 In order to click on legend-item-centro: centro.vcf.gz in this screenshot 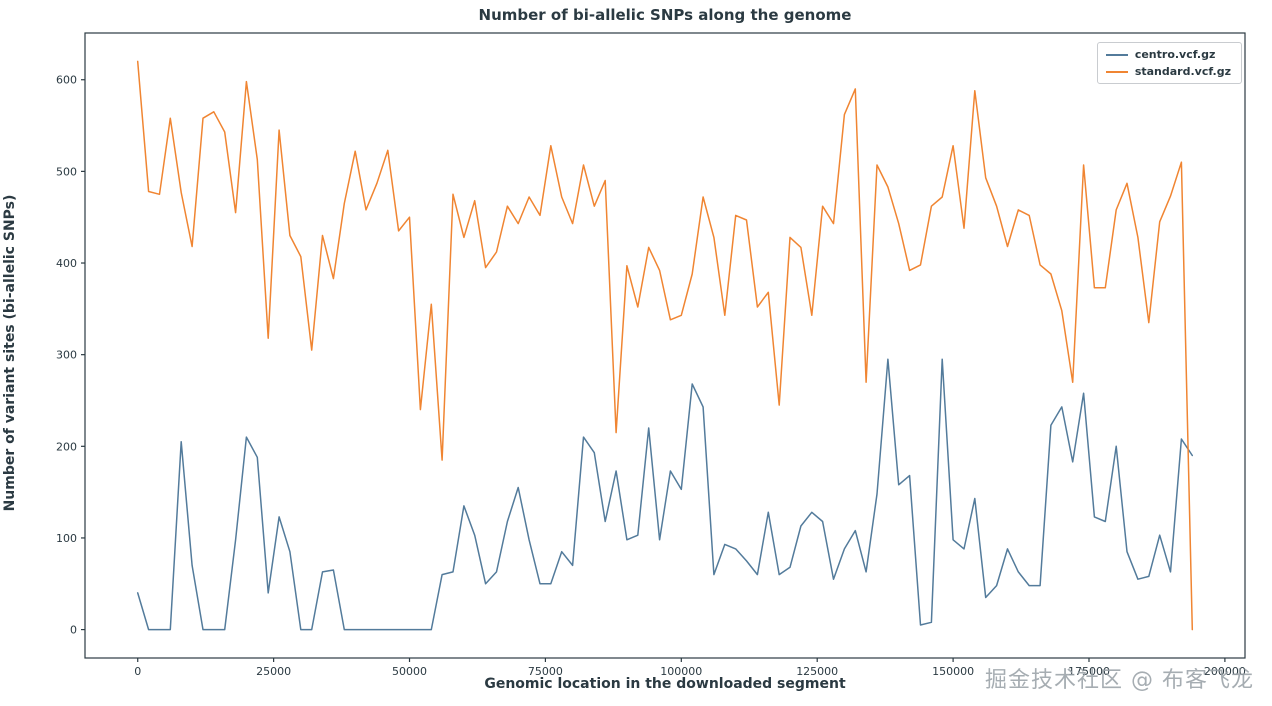, I will do `click(1168, 54)`.